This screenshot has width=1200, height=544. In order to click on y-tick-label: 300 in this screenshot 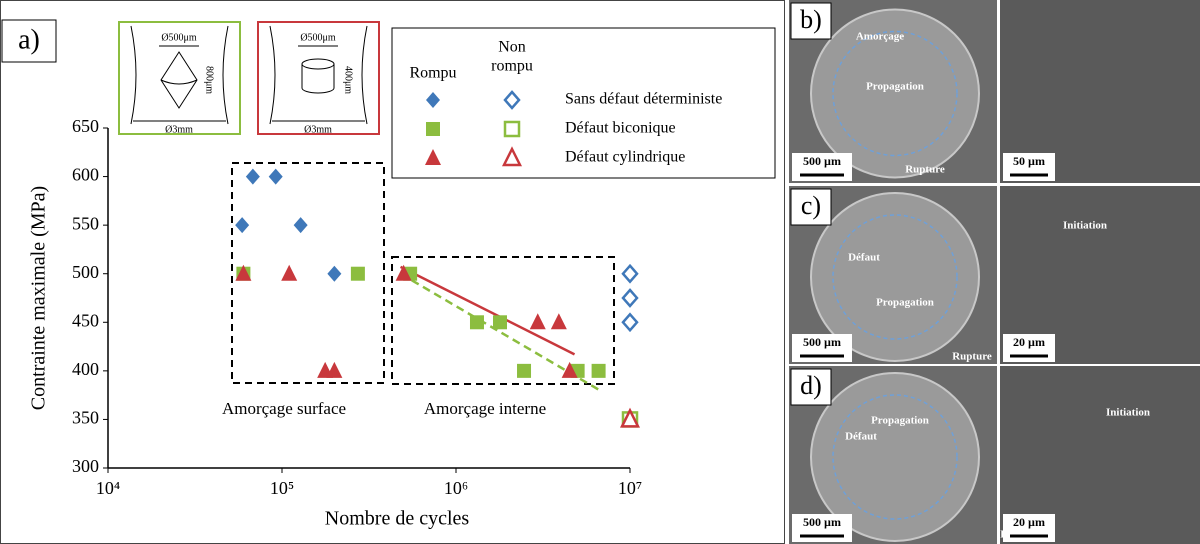, I will do `click(85, 466)`.